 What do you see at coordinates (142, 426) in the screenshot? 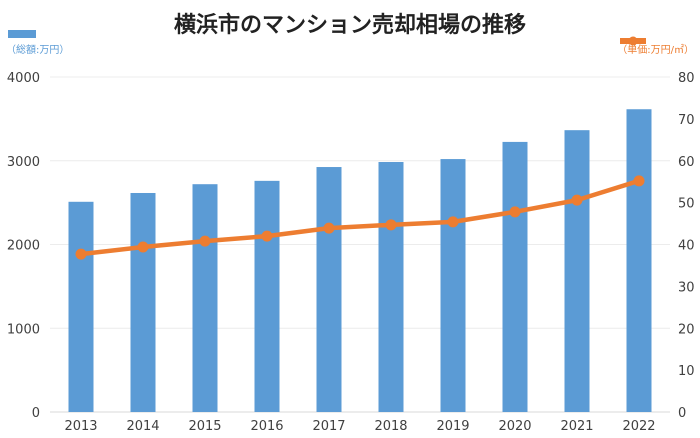
I see `x-tick-label: 2014` at bounding box center [142, 426].